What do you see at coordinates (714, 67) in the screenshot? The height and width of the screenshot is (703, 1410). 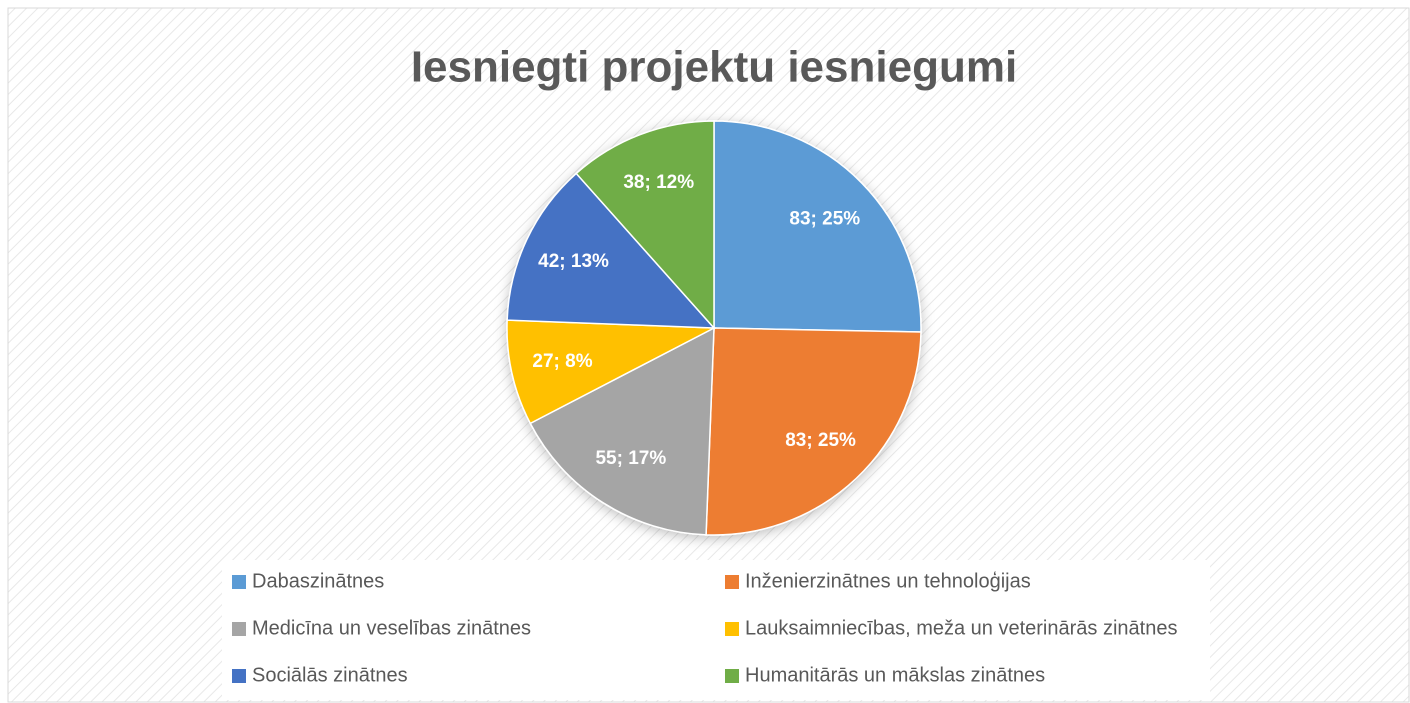 I see `chart-title: Iesniegti projektu iesniegumi` at bounding box center [714, 67].